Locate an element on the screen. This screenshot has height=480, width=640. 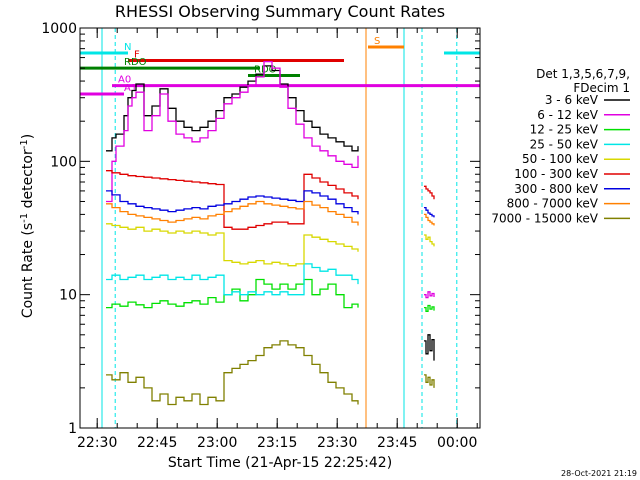
y-axis-label-superscript-1: -1 is located at coordinates (24, 218).